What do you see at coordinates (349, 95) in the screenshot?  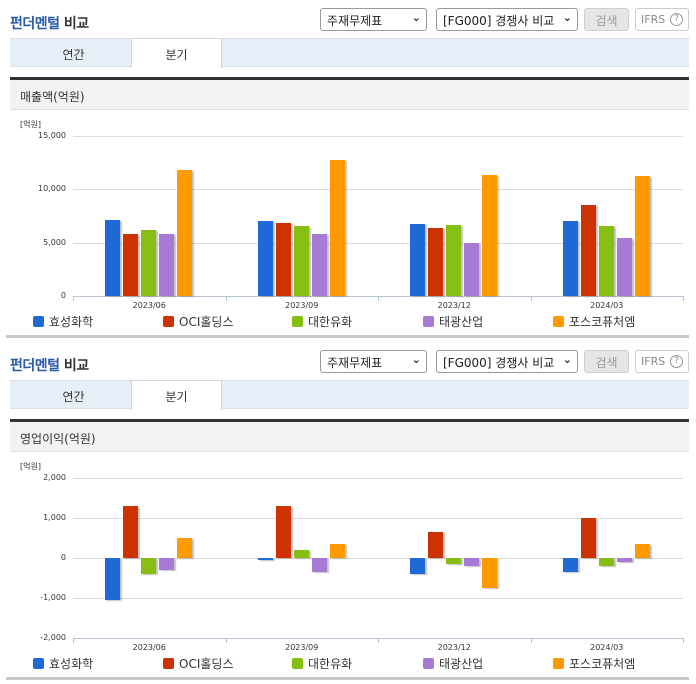 I see `metric-label: 매출액(억원)` at bounding box center [349, 95].